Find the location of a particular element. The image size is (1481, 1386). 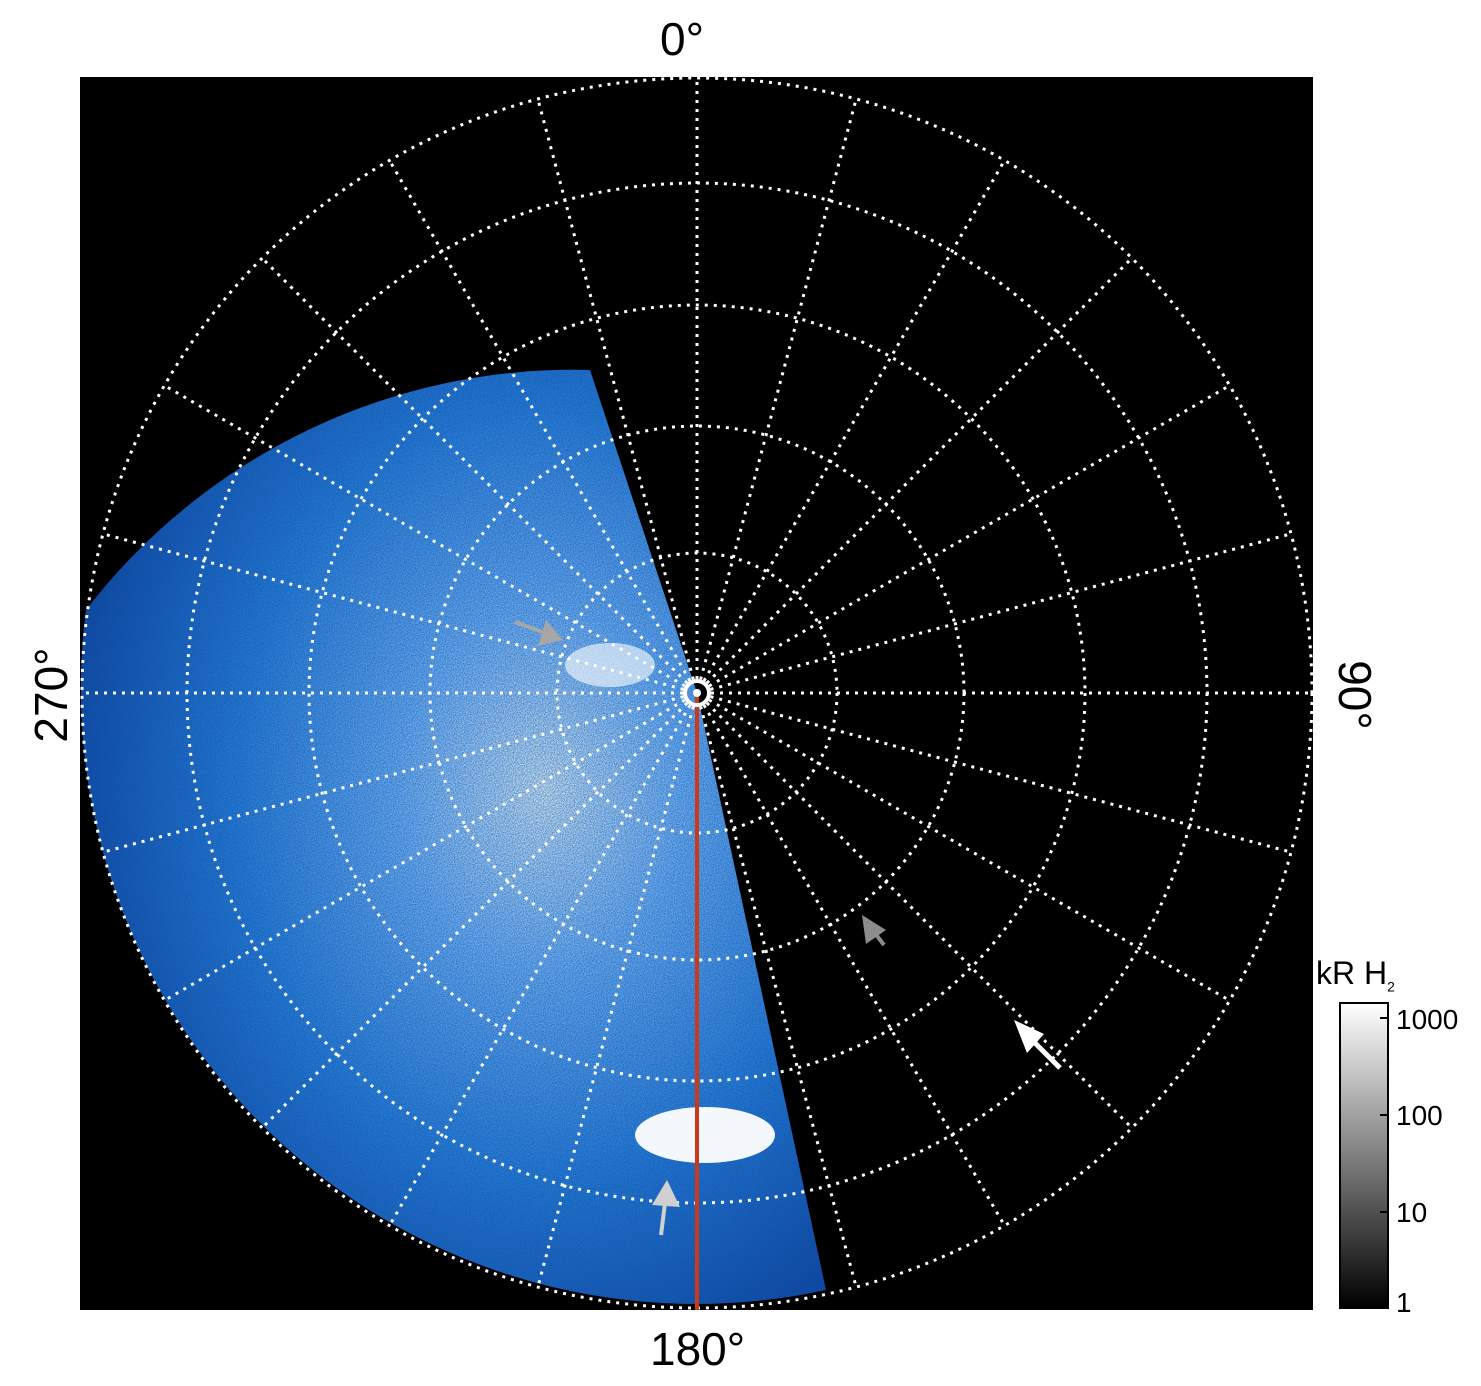

colorbar-title-main: kR H is located at coordinates (1352, 973).